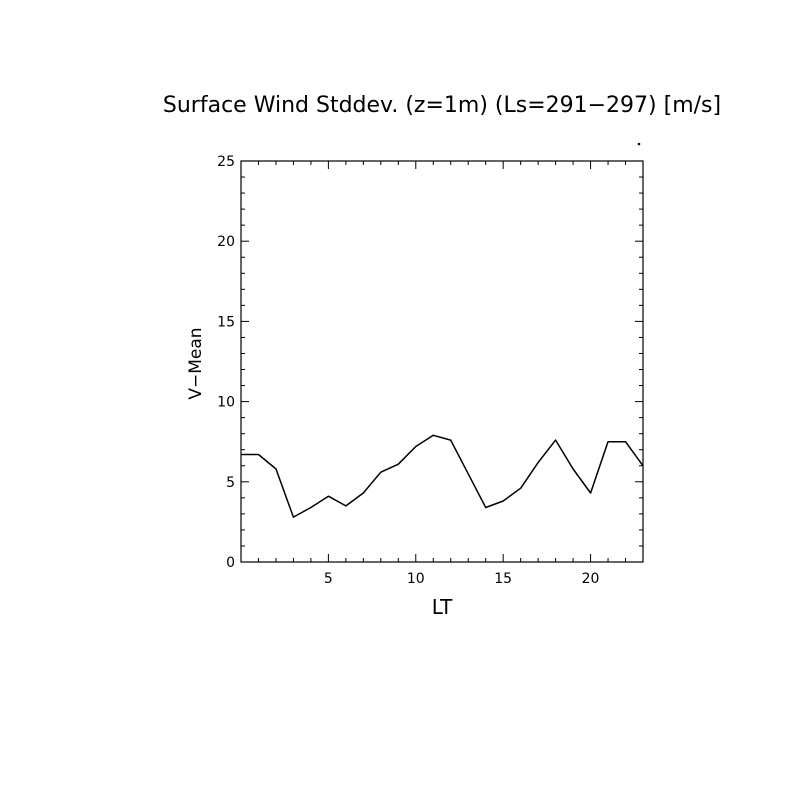 The image size is (804, 804). Describe the element at coordinates (226, 162) in the screenshot. I see `y-tick-label: 25` at that location.